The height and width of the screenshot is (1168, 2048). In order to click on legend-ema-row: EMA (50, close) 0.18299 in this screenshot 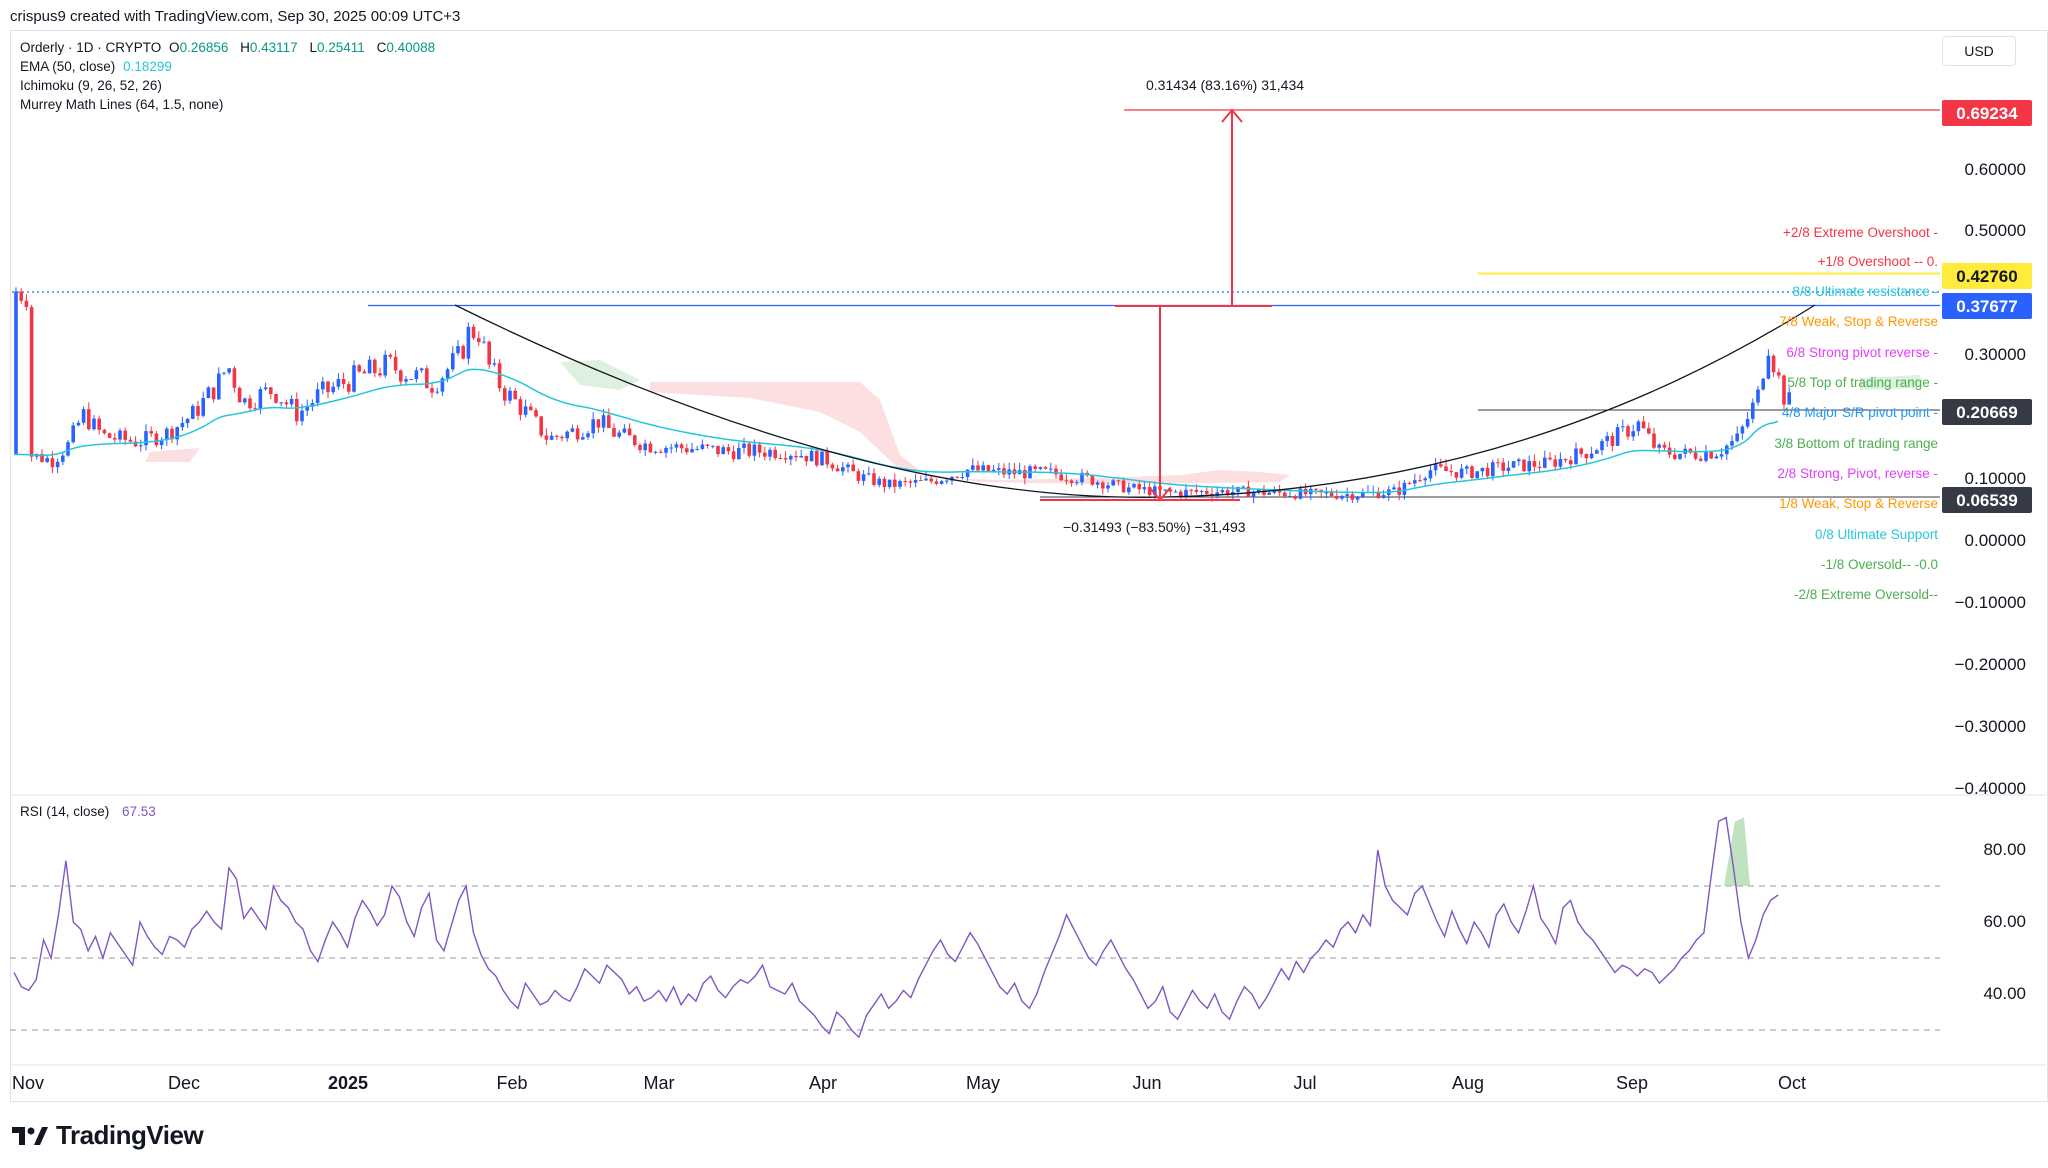, I will do `click(98, 66)`.